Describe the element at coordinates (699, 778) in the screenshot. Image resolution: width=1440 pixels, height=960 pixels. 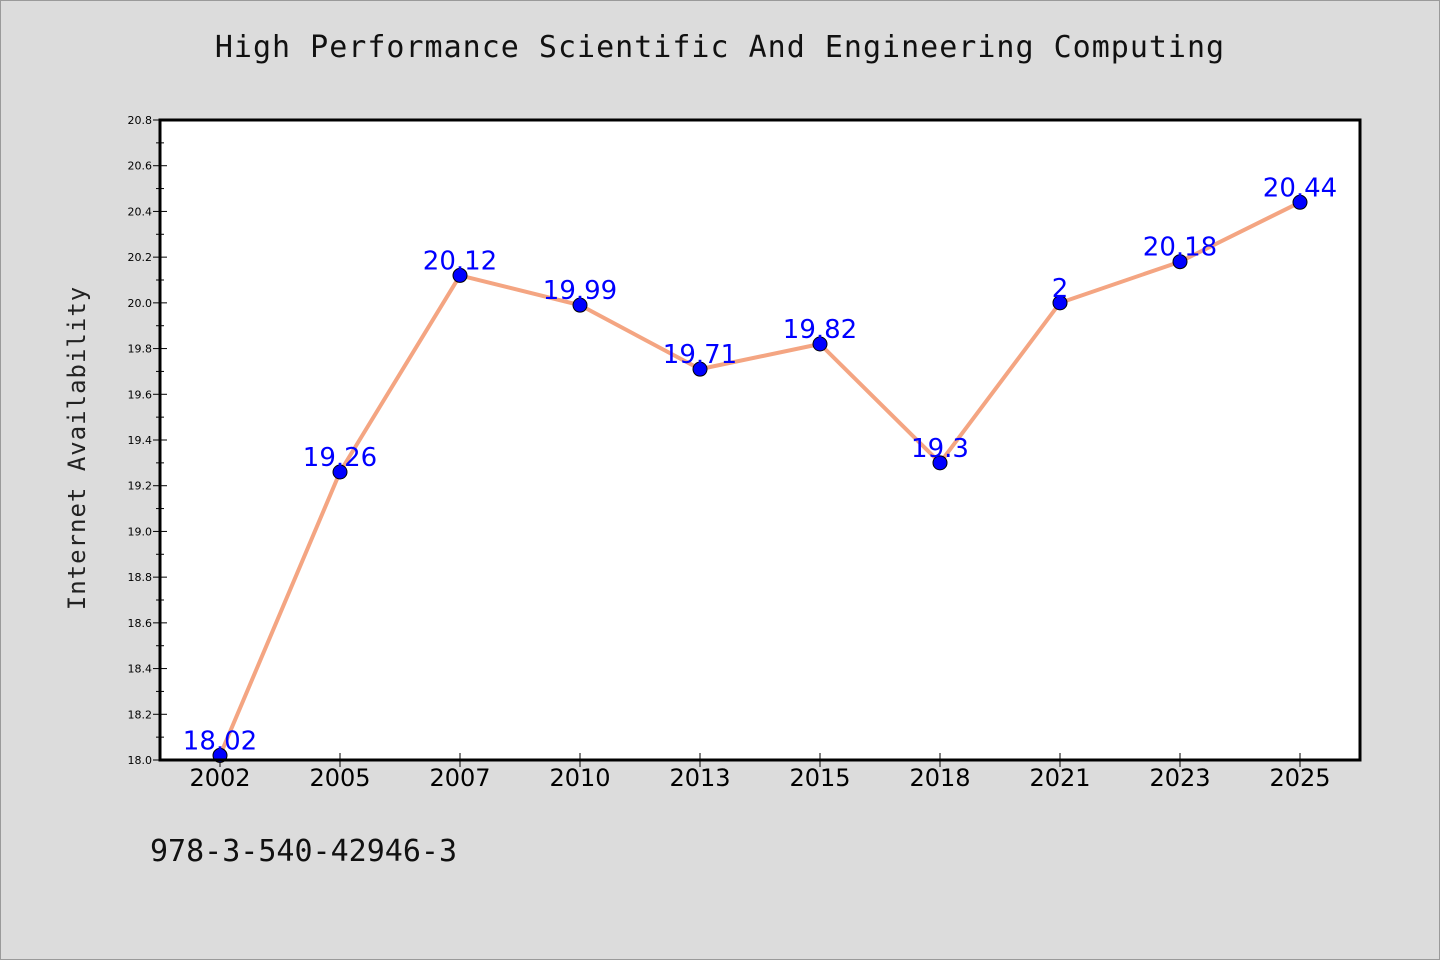
I see `x-tick-label: 2013` at that location.